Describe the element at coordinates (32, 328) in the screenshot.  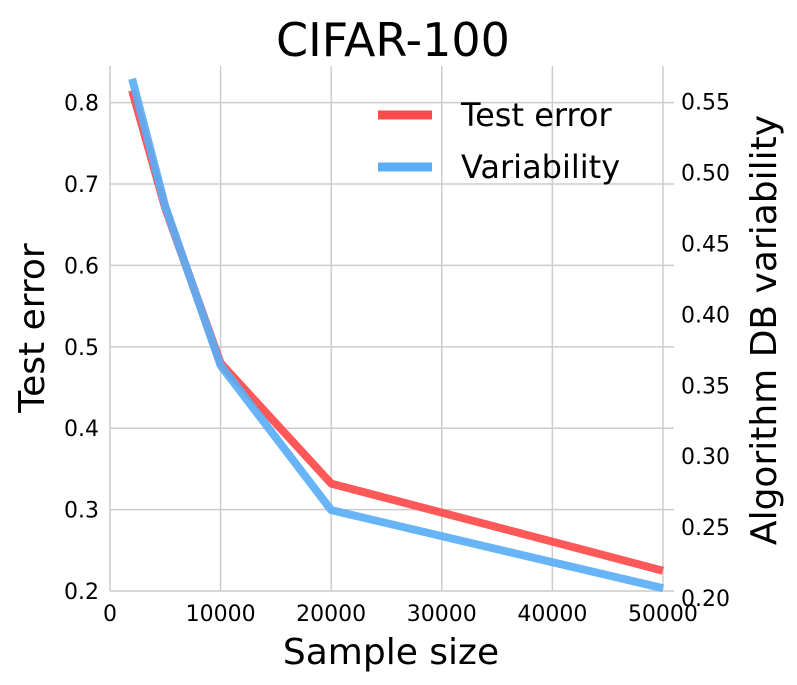
I see `y-axis-left-label: Test error` at that location.